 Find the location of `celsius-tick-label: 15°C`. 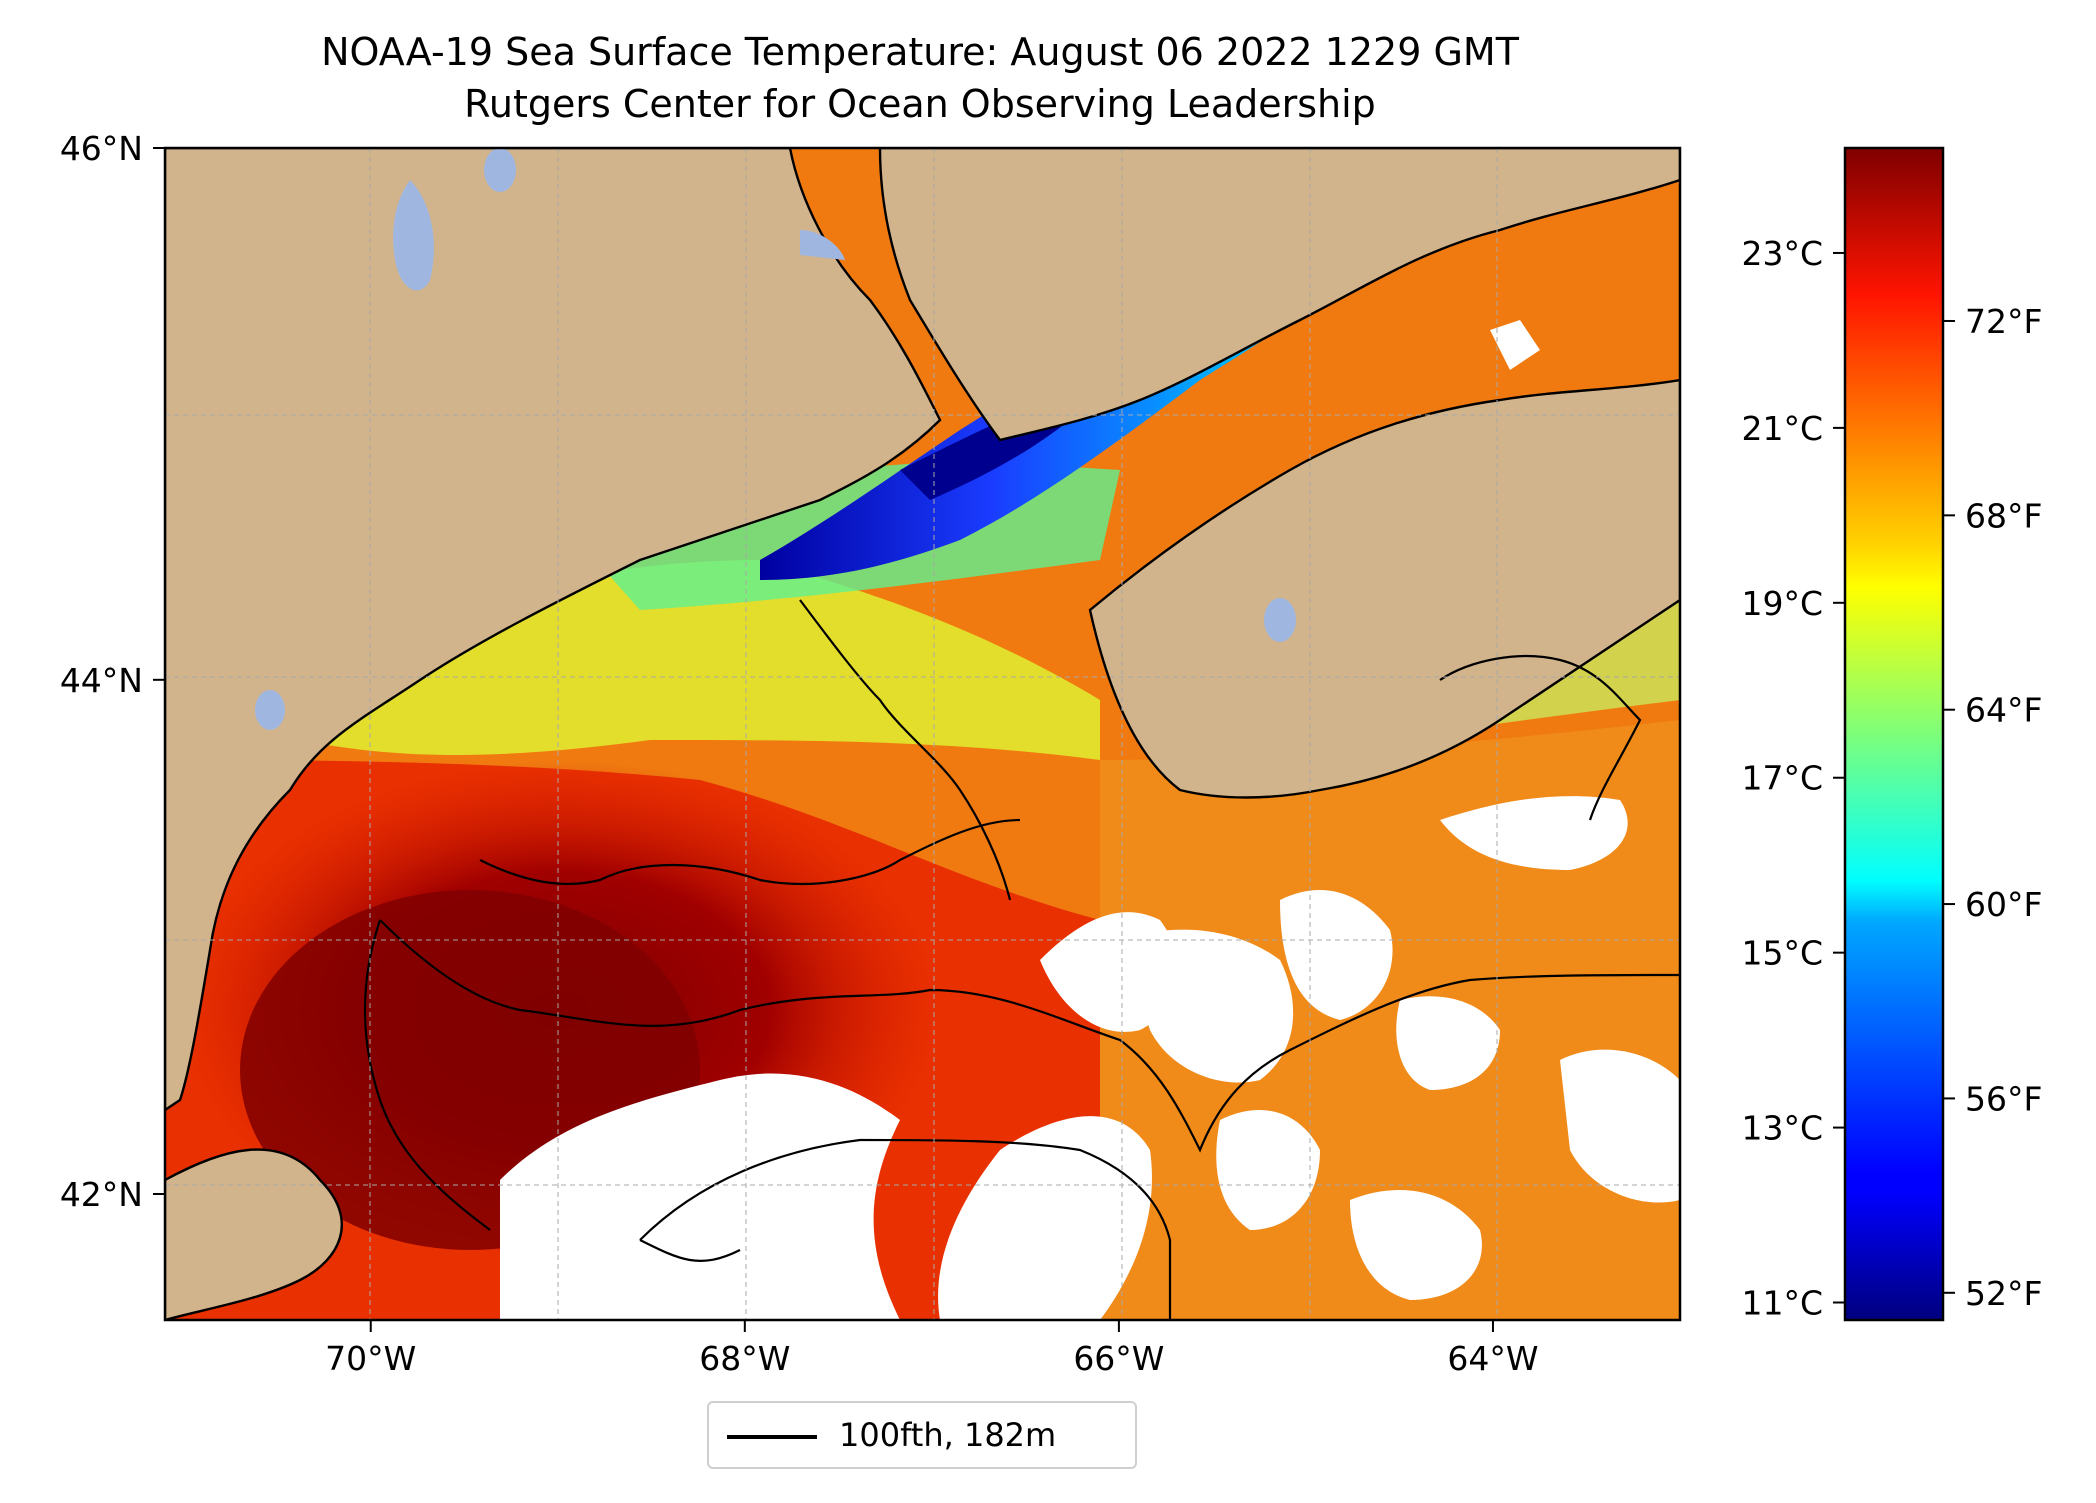

celsius-tick-label: 15°C is located at coordinates (1782, 953).